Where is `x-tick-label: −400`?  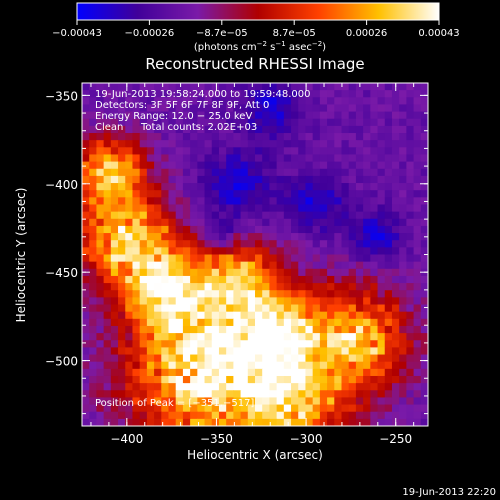 x-tick-label: −400 is located at coordinates (126, 439).